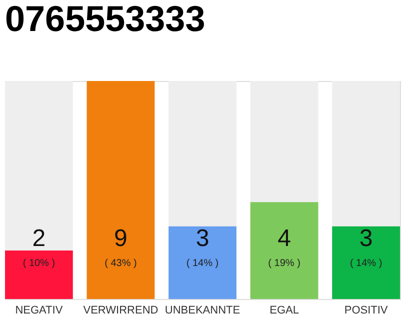 This screenshot has height=320, width=410. What do you see at coordinates (366, 310) in the screenshot?
I see `x-tick-label: POSITIV` at bounding box center [366, 310].